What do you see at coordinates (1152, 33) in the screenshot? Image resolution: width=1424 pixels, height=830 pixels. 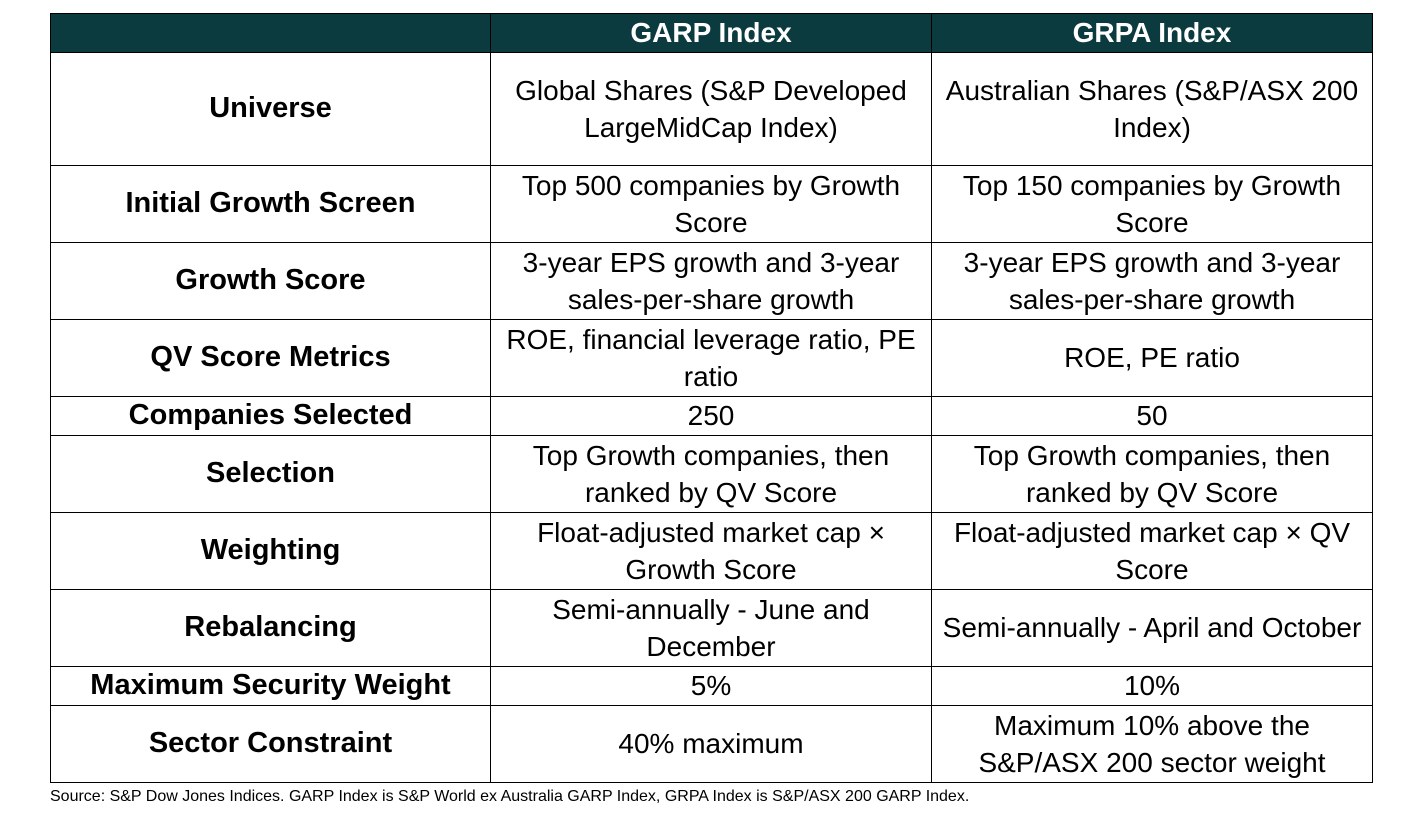 I see `header-grpa-index: GRPA Index` at bounding box center [1152, 33].